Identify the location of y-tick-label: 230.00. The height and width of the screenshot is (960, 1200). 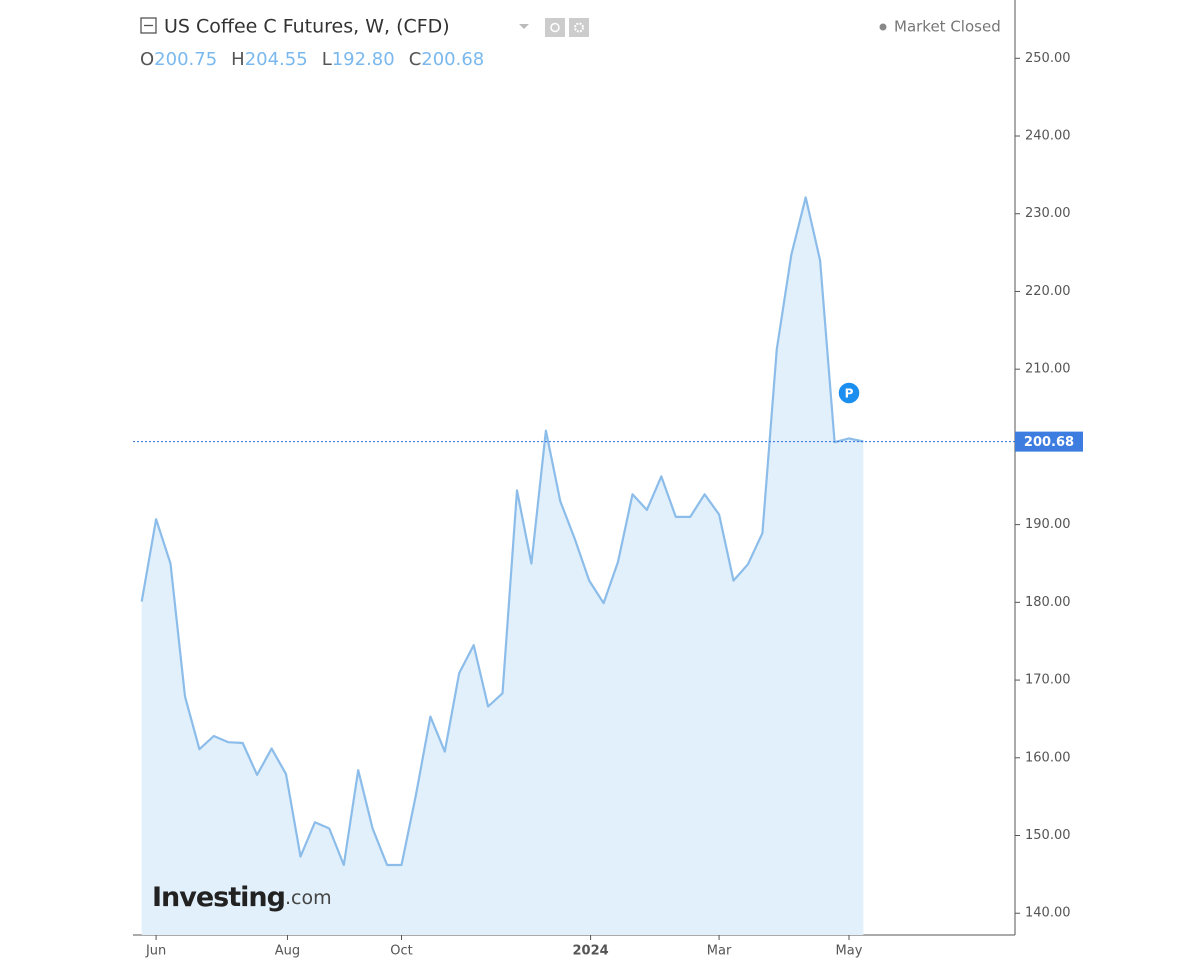
(1048, 213).